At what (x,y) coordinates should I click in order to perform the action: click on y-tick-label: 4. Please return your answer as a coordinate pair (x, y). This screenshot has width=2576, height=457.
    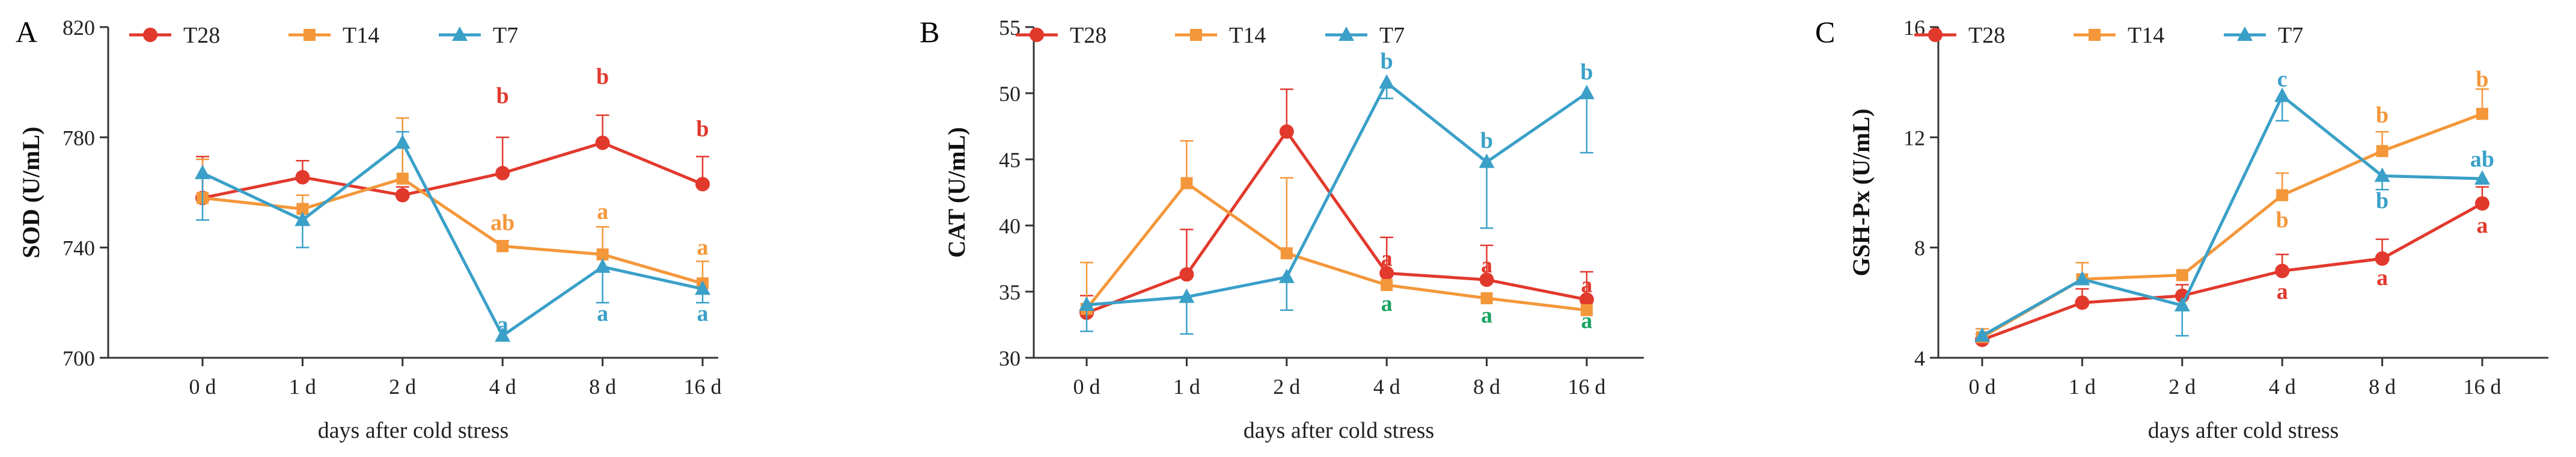
    Looking at the image, I should click on (1919, 358).